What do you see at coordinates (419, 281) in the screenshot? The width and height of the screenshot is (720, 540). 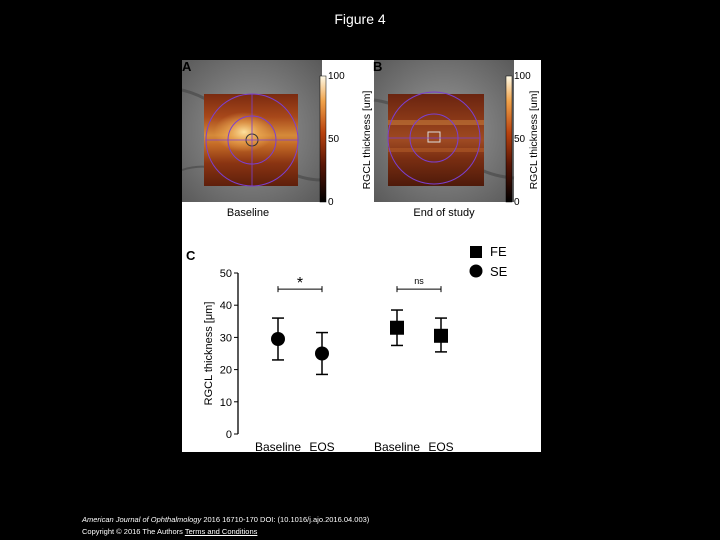 I see `significance-label: ns` at bounding box center [419, 281].